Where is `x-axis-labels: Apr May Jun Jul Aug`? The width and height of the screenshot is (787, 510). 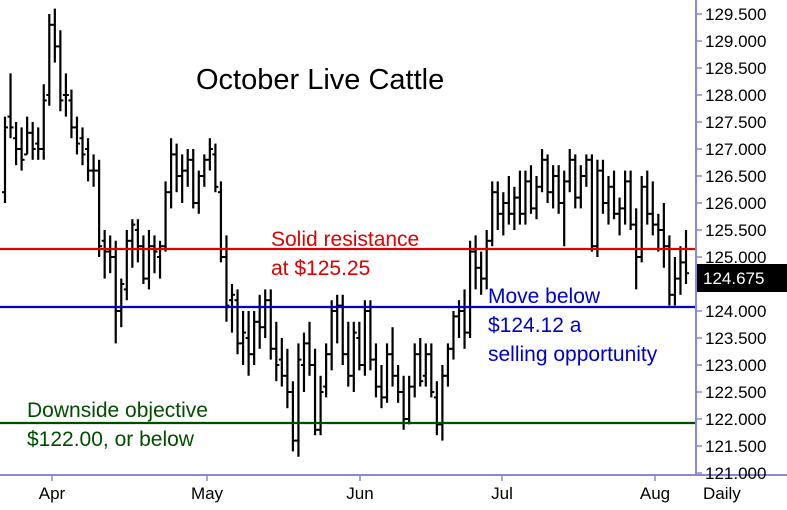
x-axis-labels: Apr May Jun Jul Aug is located at coordinates (354, 489).